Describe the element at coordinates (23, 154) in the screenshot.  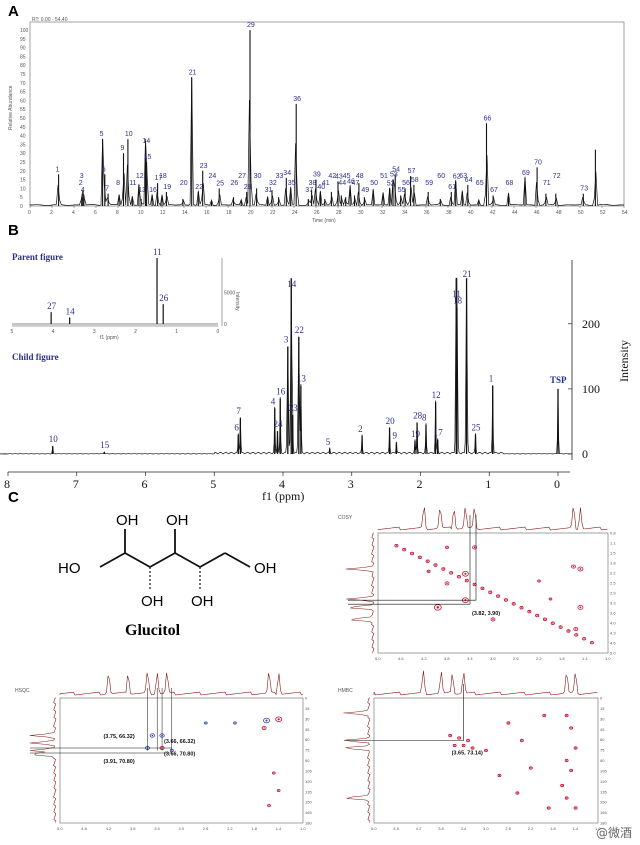
I see `y-tick-label: 30` at that location.